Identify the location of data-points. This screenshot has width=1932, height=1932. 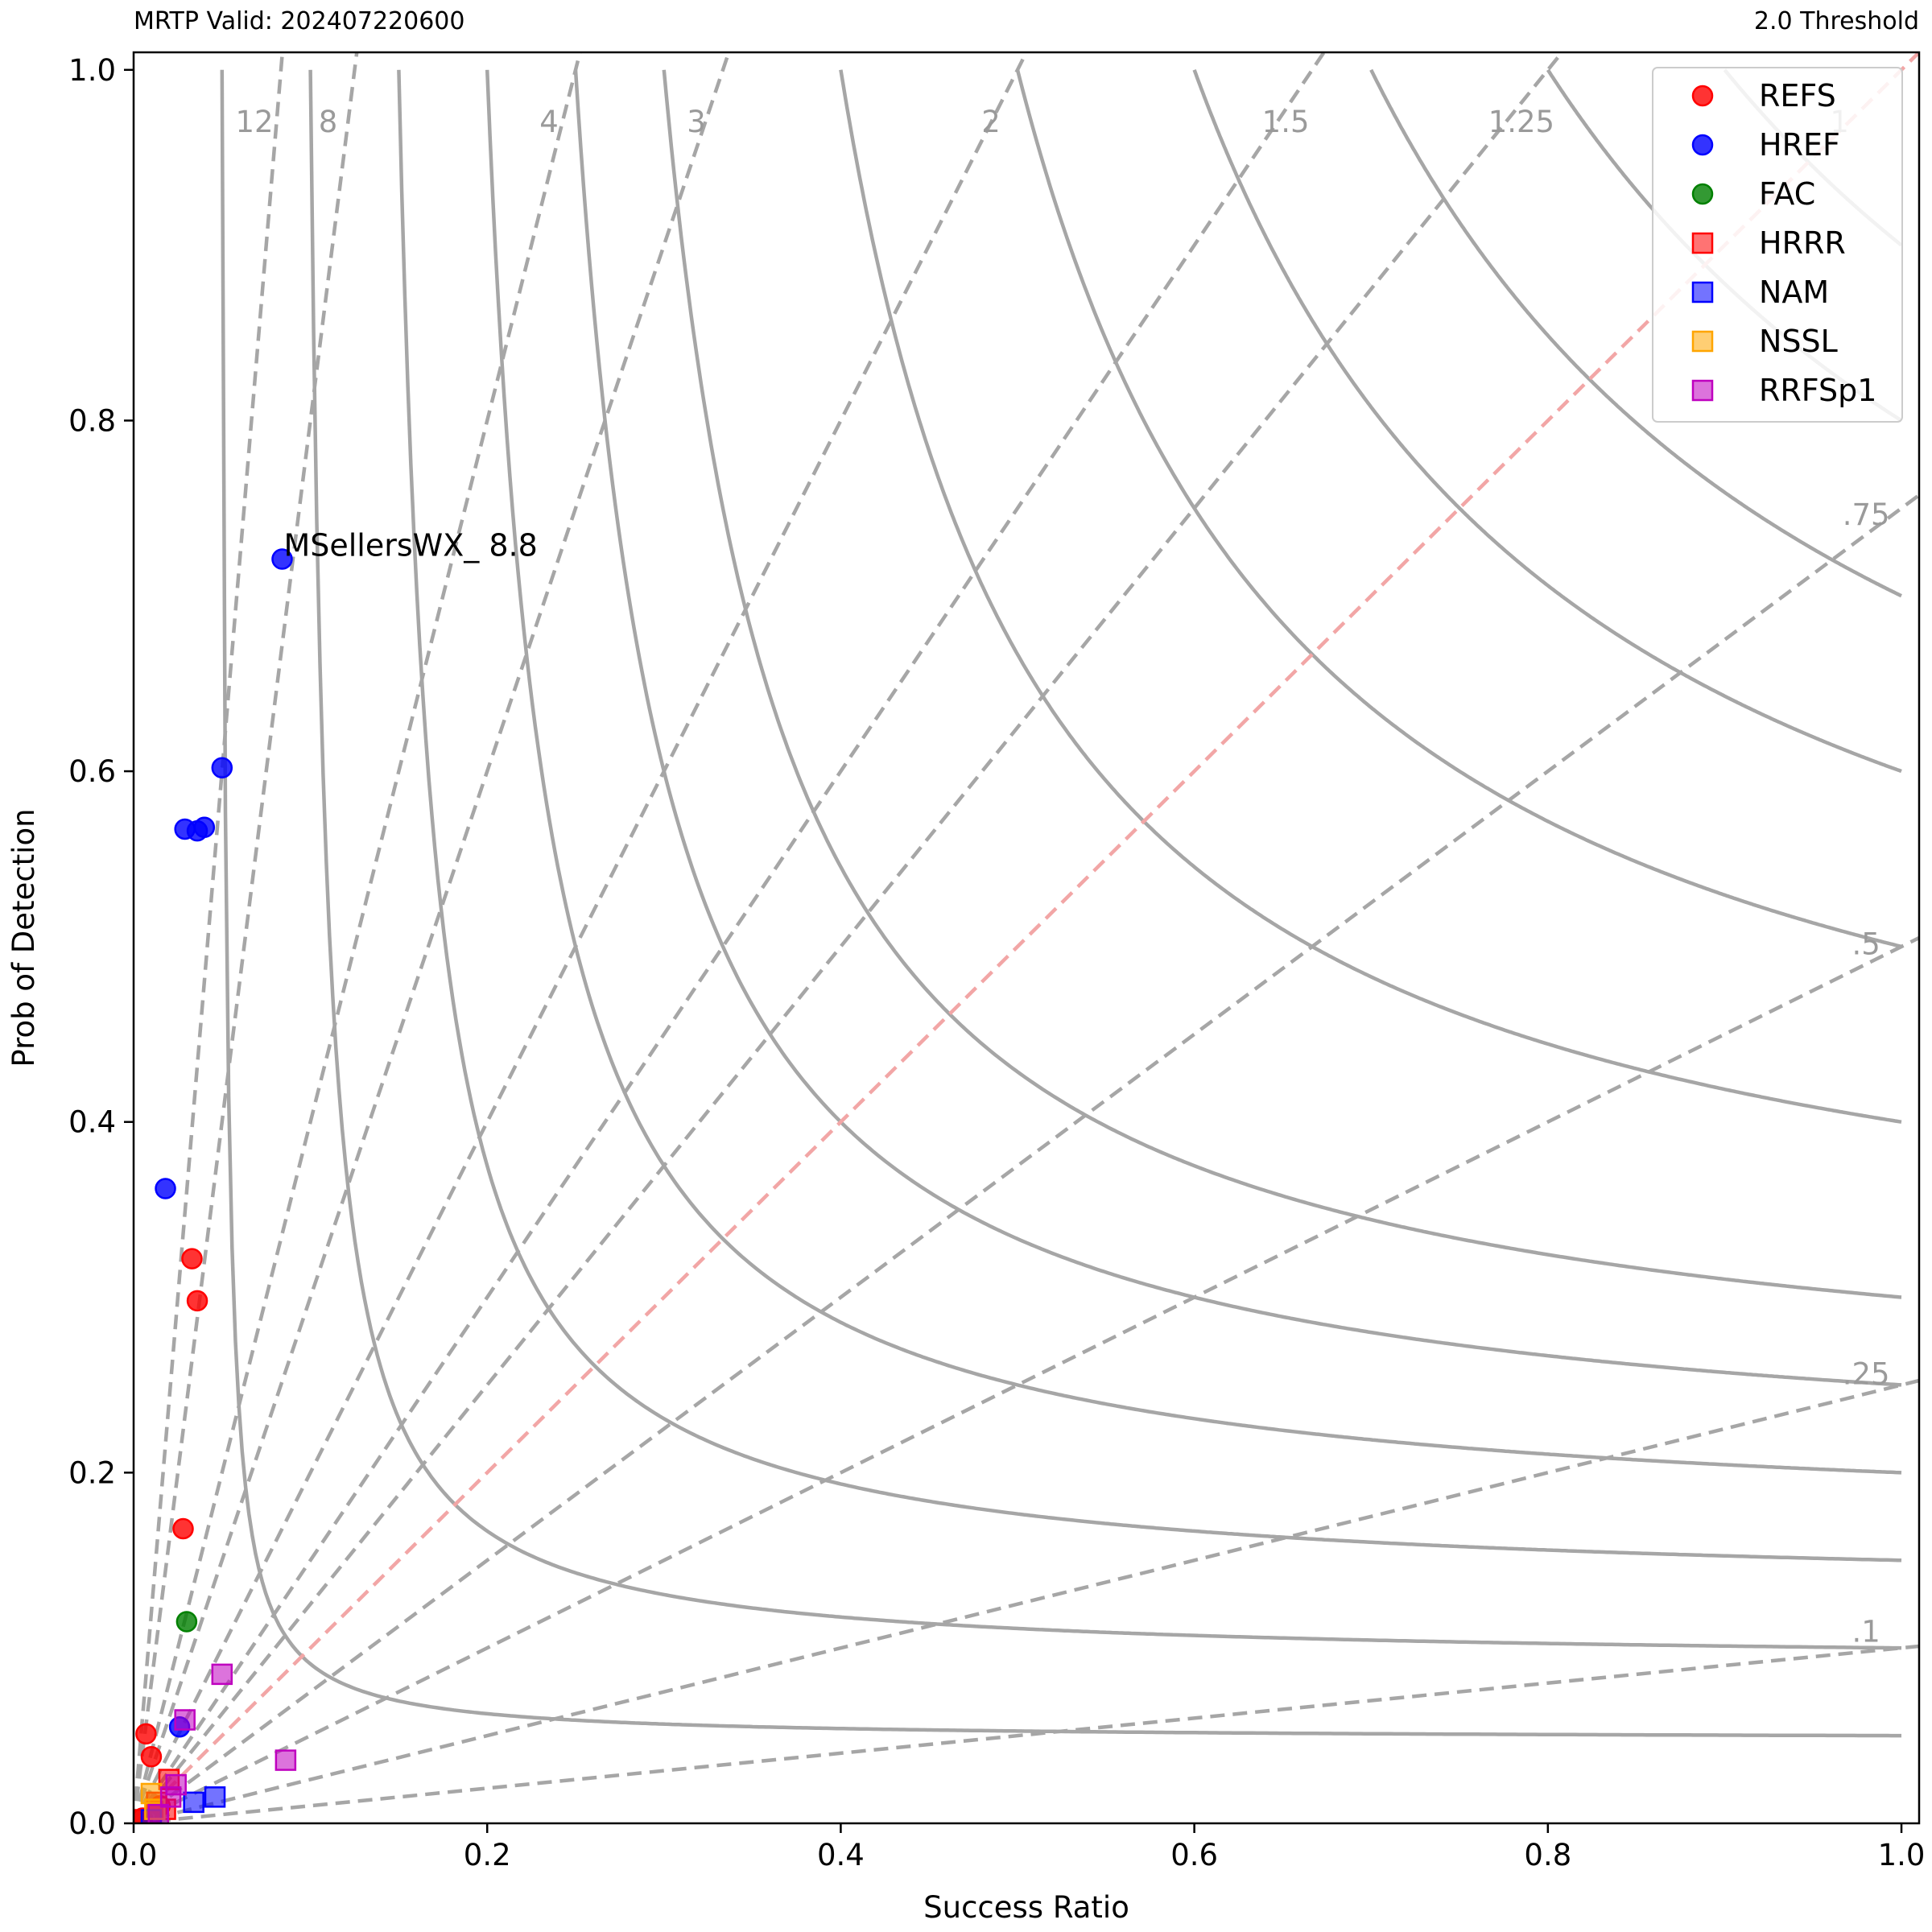
(215, 1185).